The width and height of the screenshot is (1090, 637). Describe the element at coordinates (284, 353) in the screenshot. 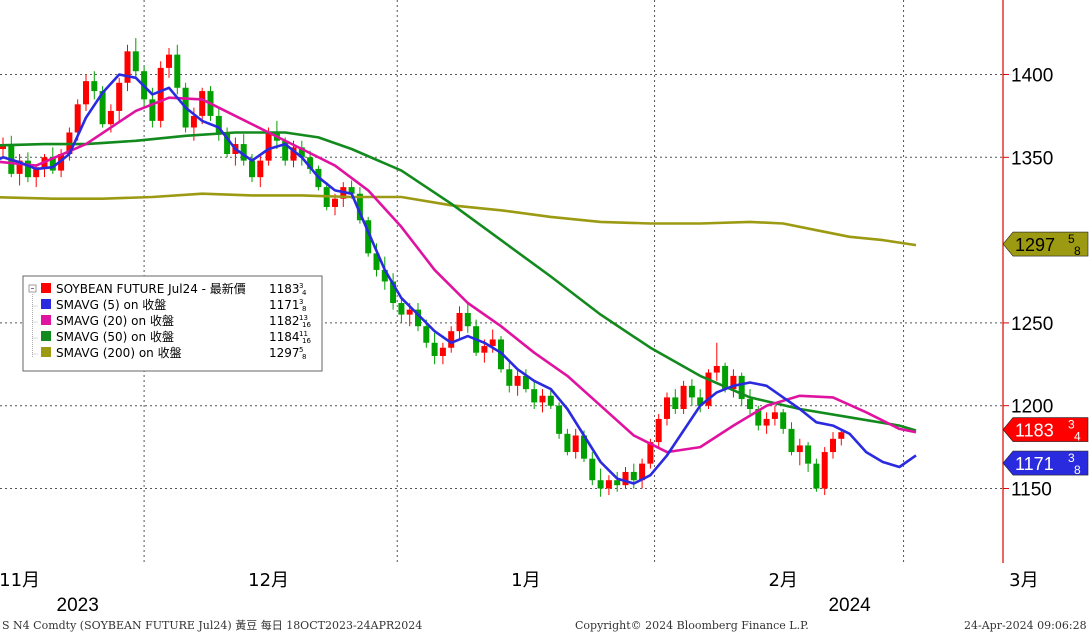

I see `legend-series-value: 1297` at that location.